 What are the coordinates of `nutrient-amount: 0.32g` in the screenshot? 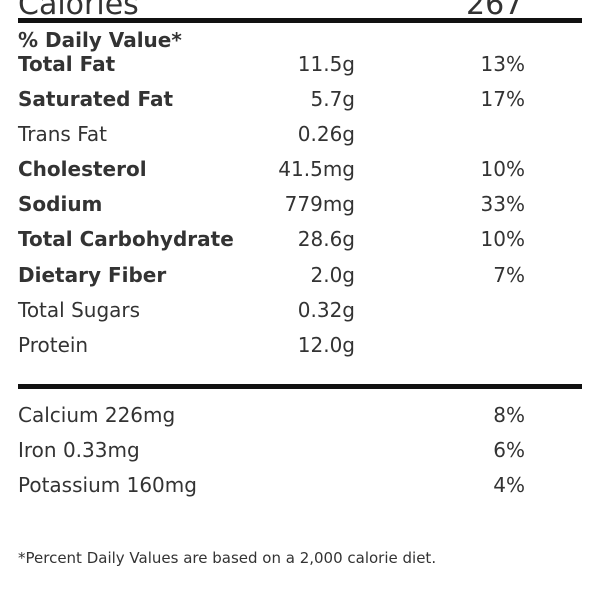 It's located at (326, 309).